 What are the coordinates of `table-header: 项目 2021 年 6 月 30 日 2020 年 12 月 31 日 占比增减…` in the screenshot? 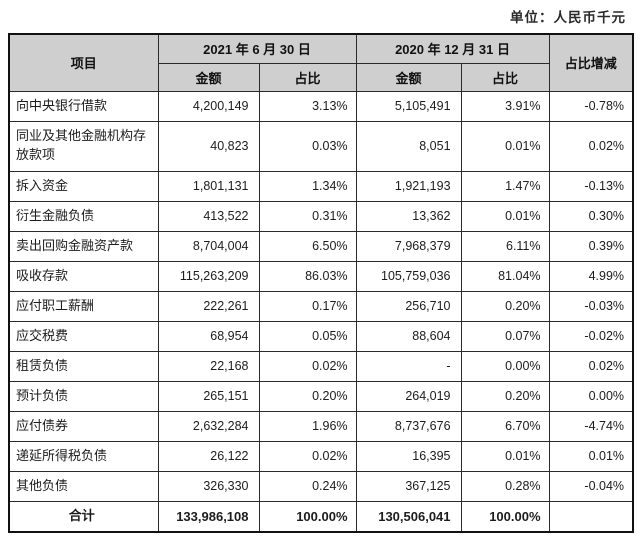 It's located at (321, 62).